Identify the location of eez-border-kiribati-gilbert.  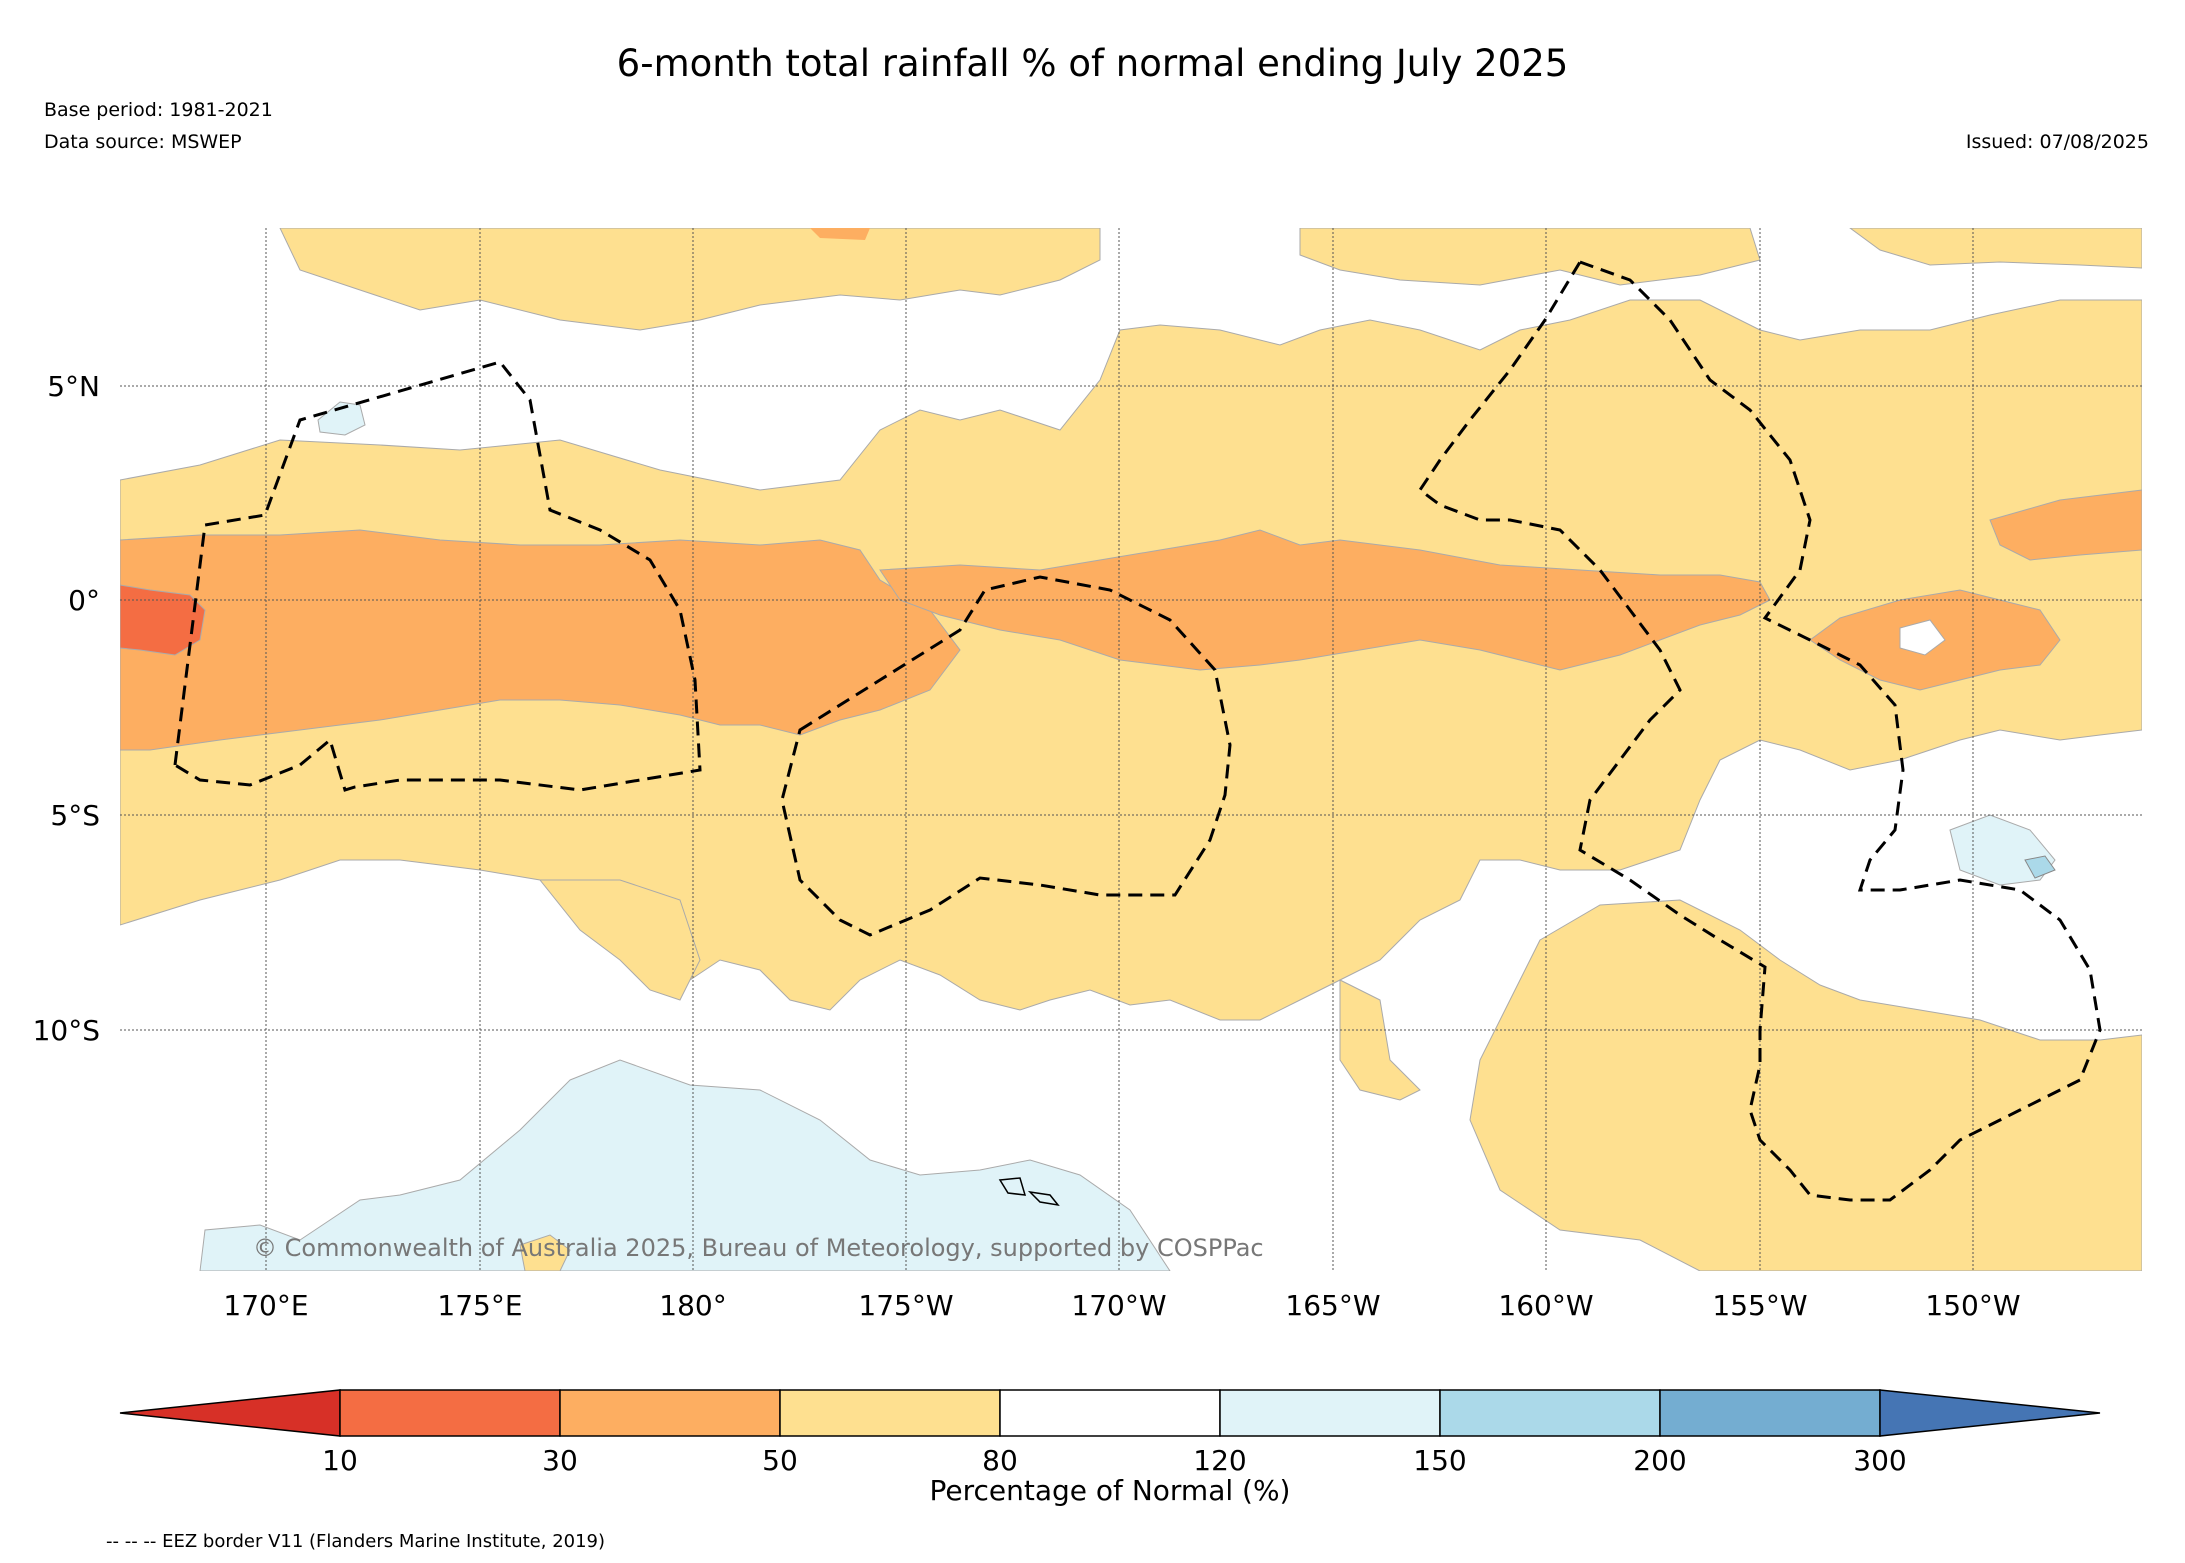
(437, 576).